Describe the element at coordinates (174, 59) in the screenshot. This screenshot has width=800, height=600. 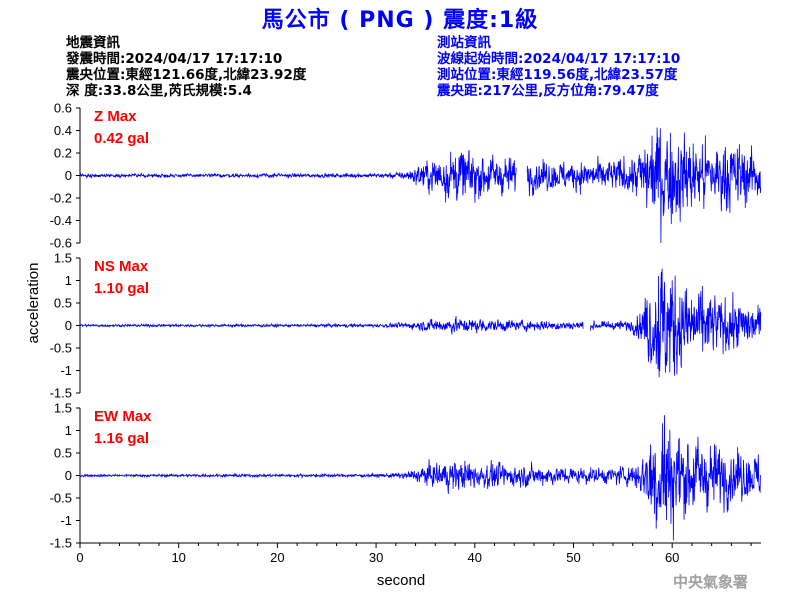
I see `origin-time: 發震時間:2024/04/17 17:17:10` at that location.